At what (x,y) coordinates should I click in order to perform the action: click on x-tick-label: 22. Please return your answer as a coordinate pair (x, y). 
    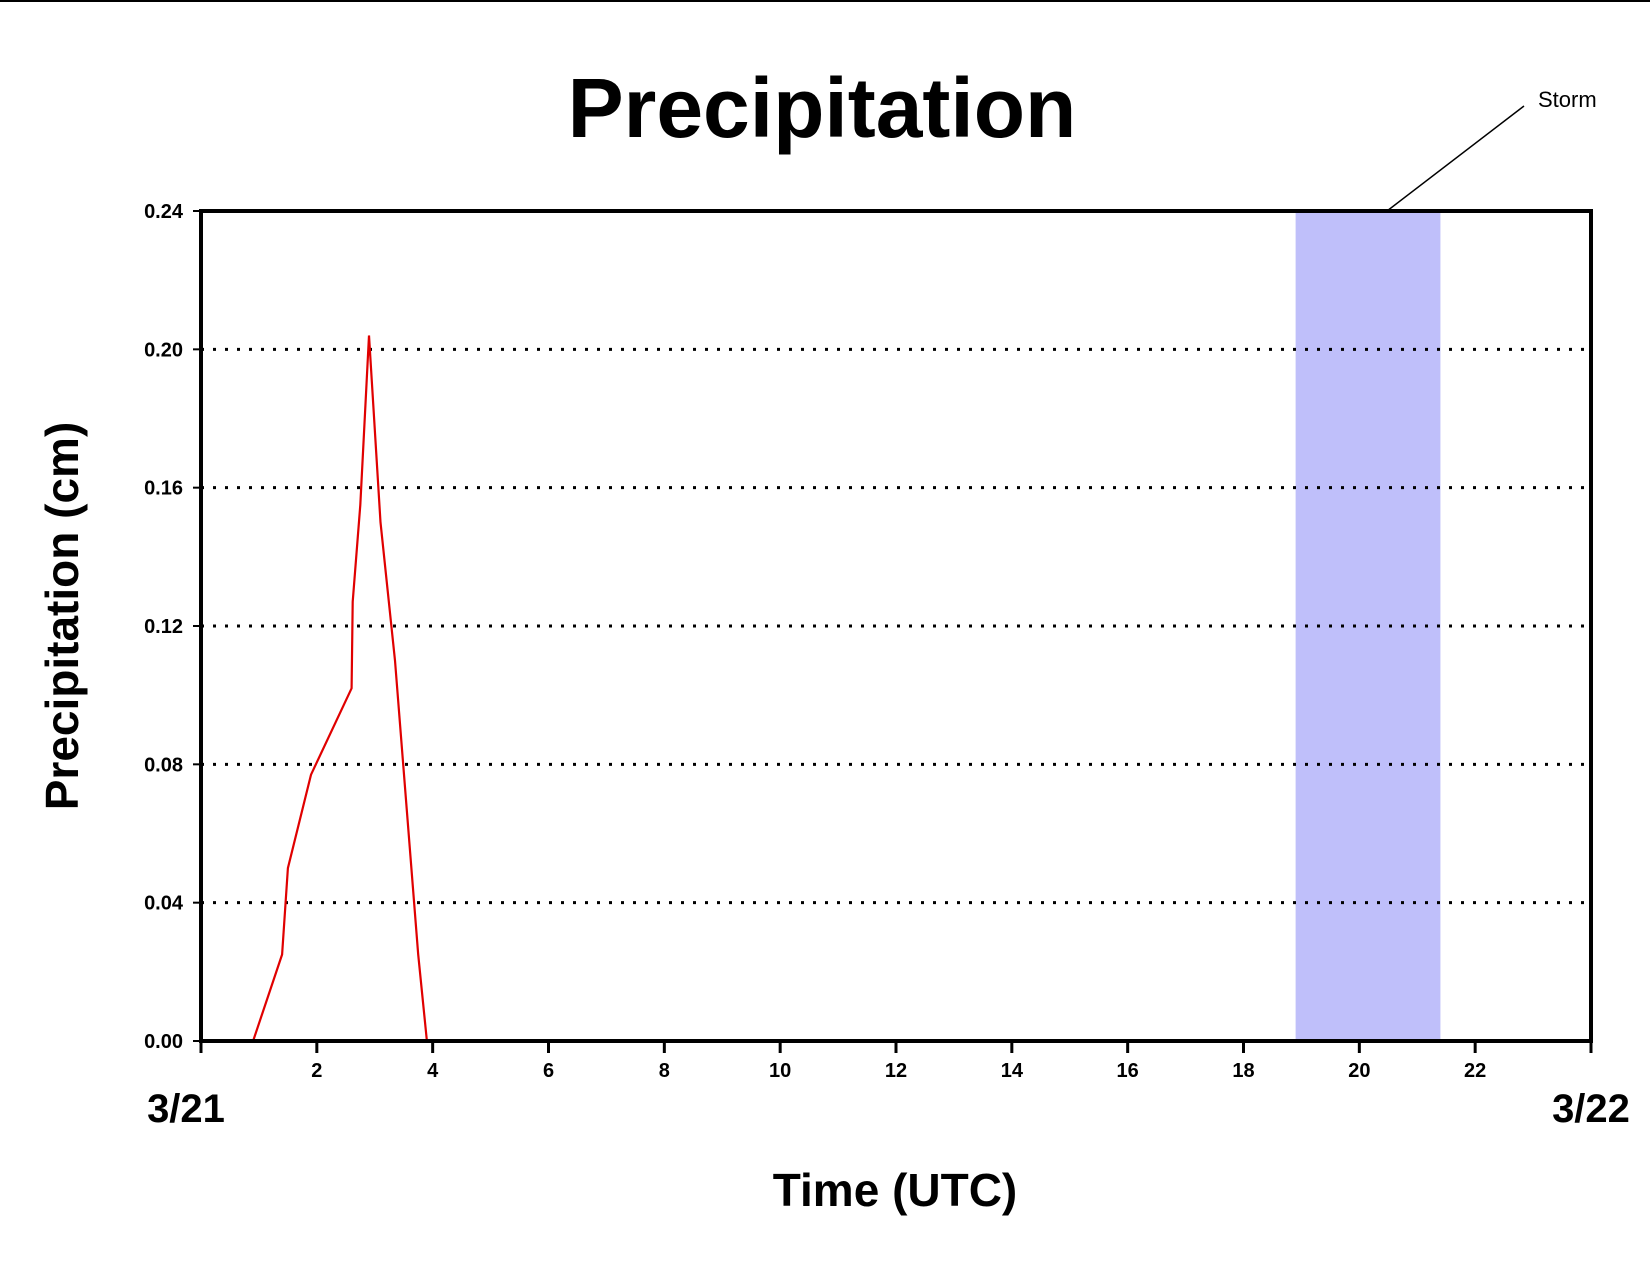
    Looking at the image, I should click on (1475, 1071).